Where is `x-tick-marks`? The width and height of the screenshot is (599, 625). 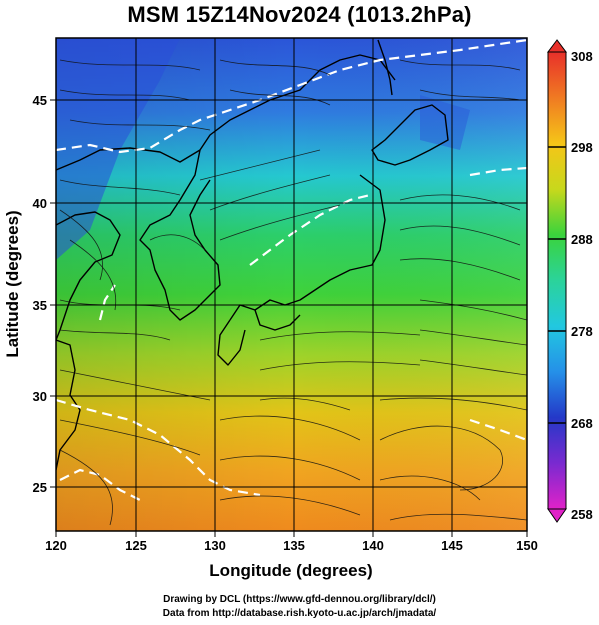 x-tick-marks is located at coordinates (291, 534).